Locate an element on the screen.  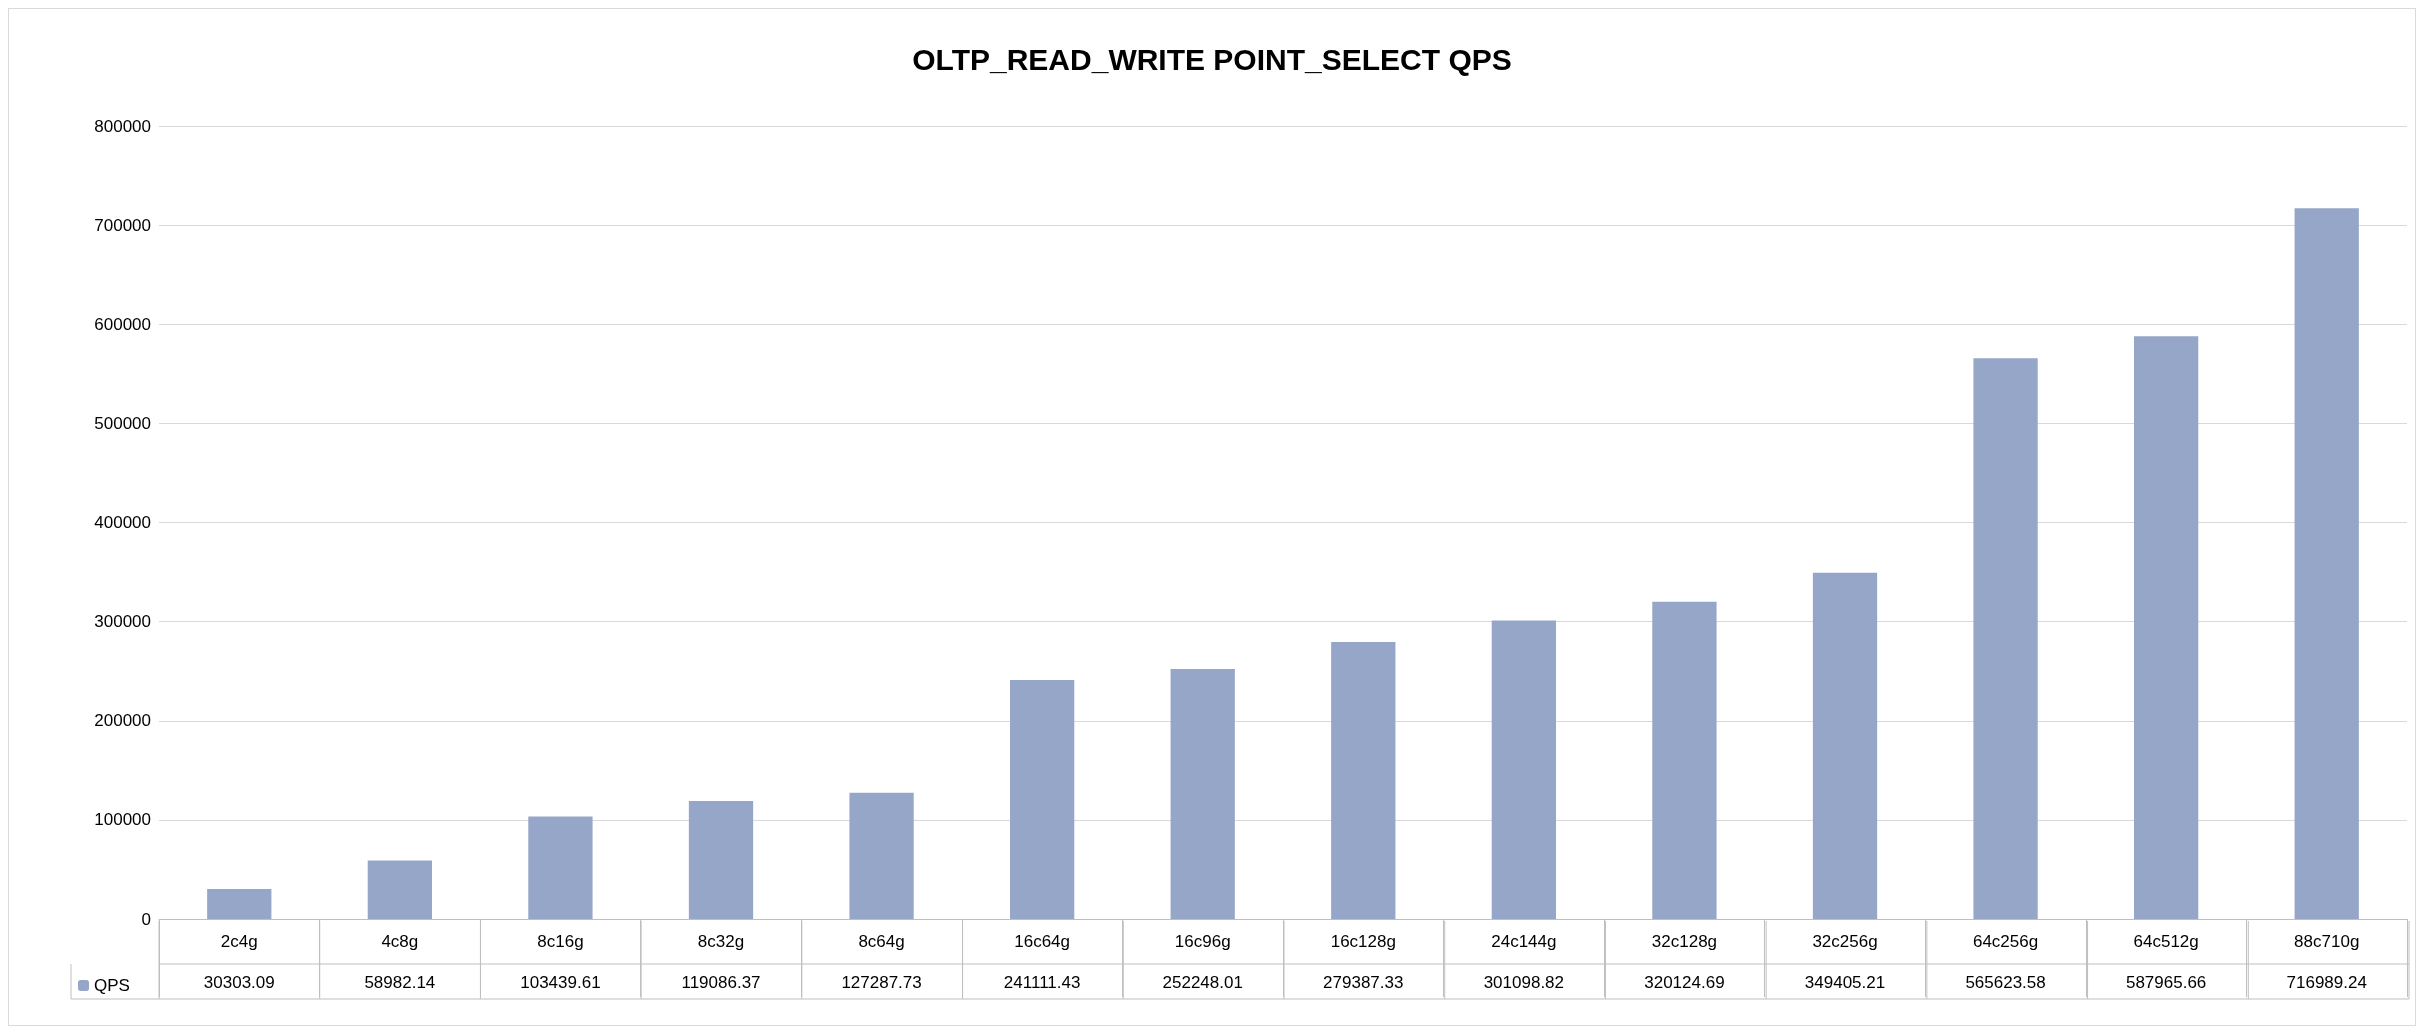
data-label: 716989.24 is located at coordinates (2326, 982).